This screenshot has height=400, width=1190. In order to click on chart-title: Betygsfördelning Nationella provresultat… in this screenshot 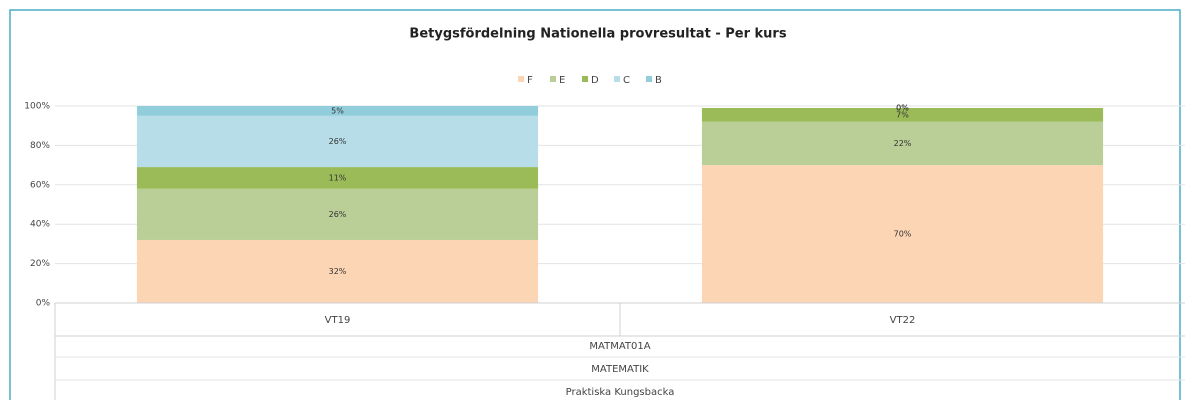, I will do `click(597, 34)`.